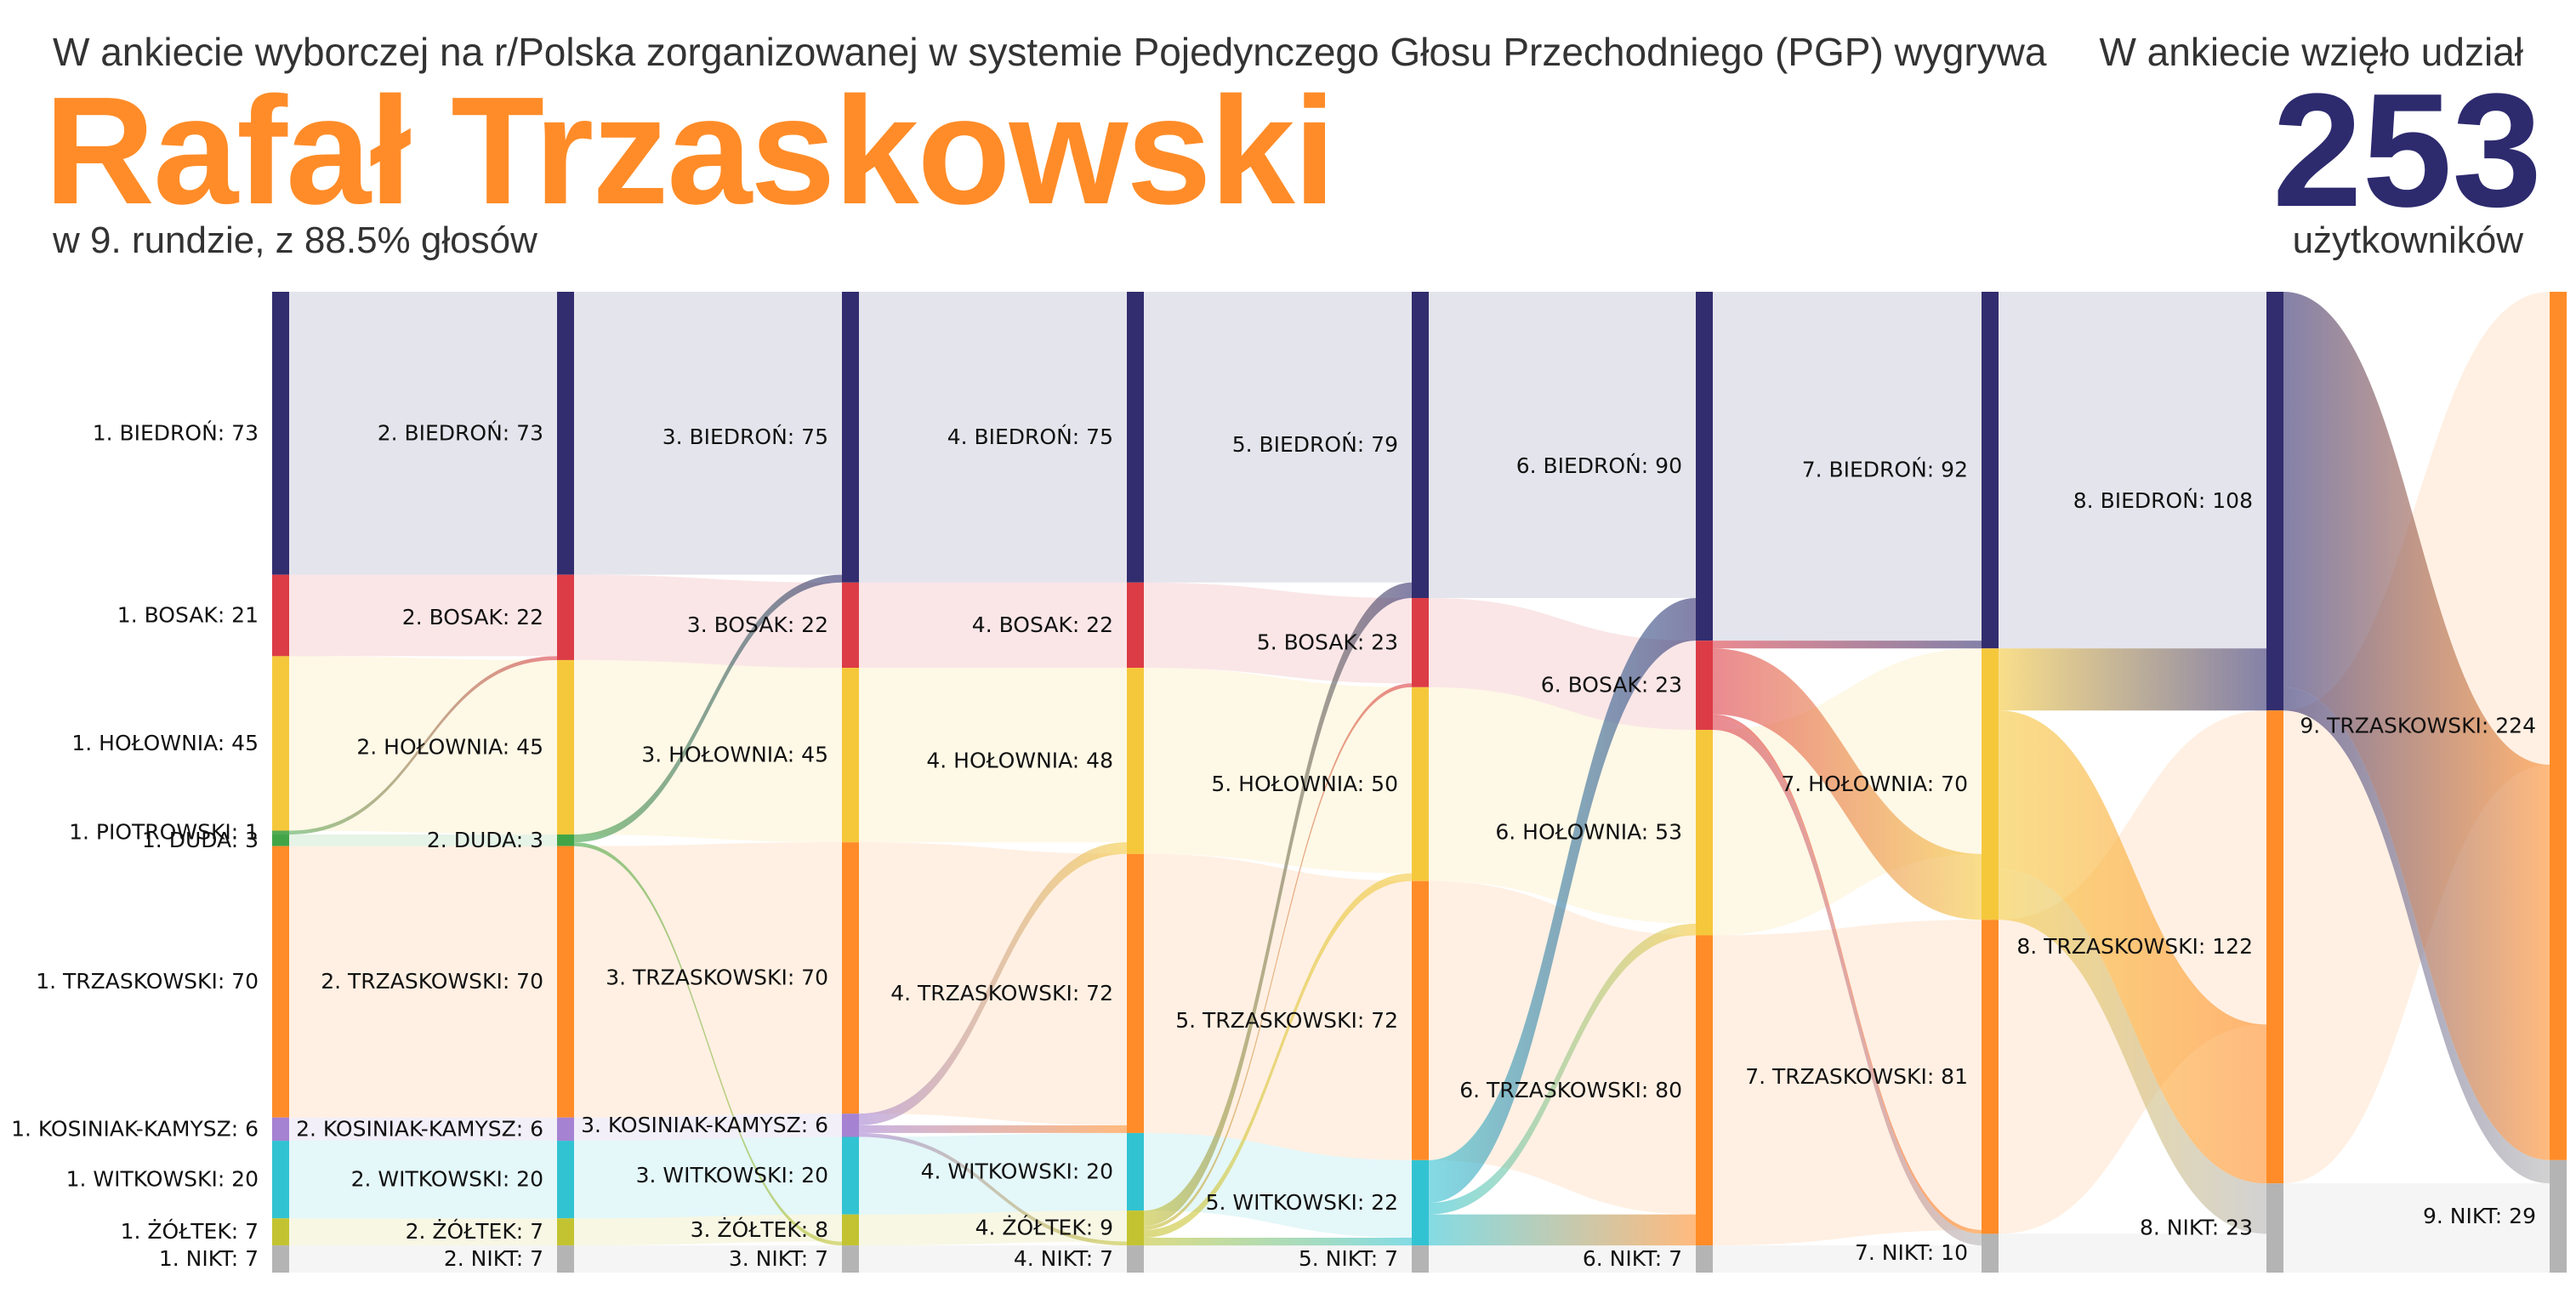  Describe the element at coordinates (732, 1175) in the screenshot. I see `label-witkowski-3: 3. WITKOWSKI: 20` at that location.